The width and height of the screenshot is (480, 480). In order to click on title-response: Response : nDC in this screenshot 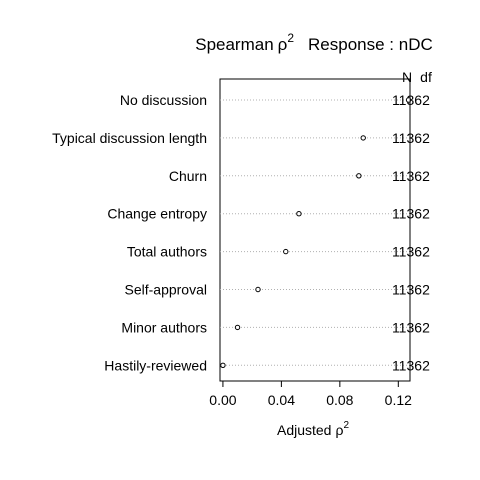, I will do `click(370, 44)`.